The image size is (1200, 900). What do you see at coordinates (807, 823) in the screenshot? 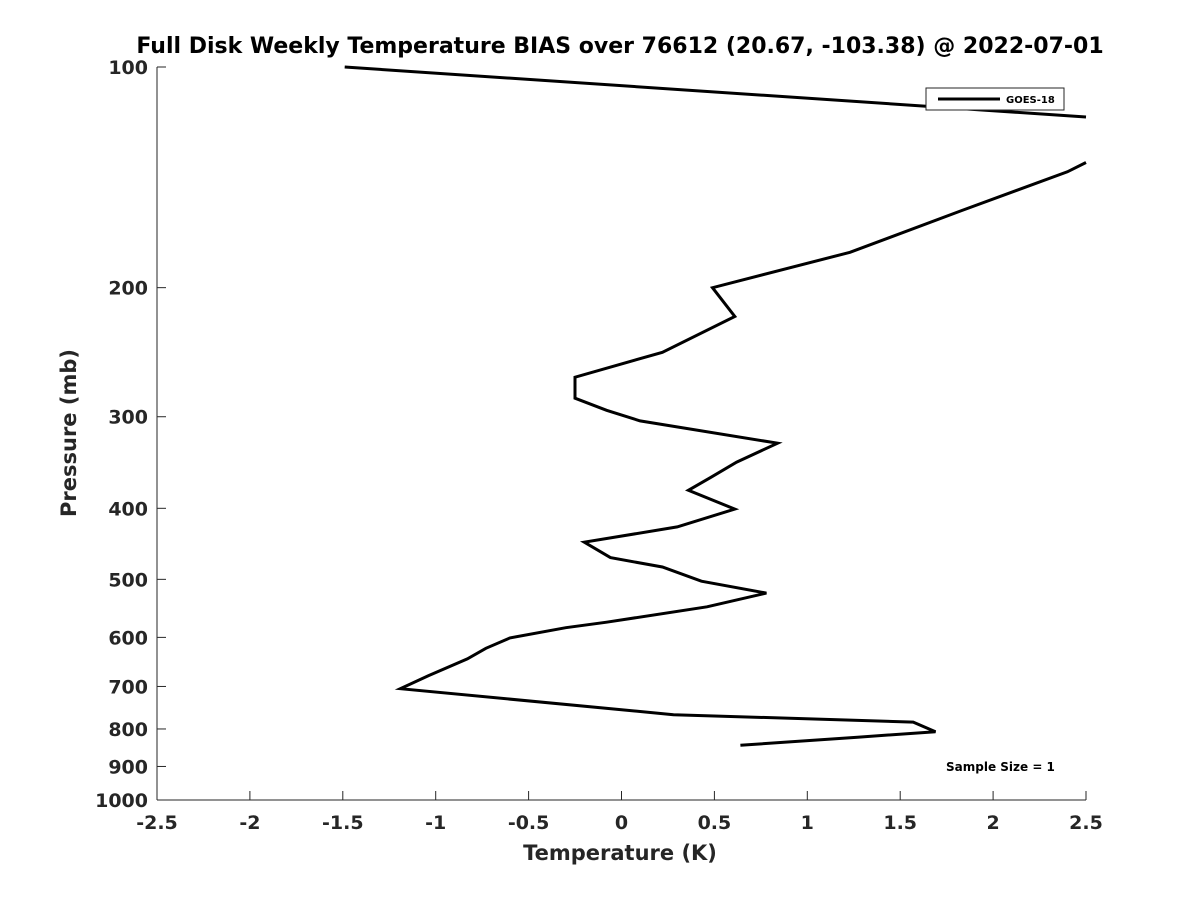
I see `x-tick-label: 1` at bounding box center [807, 823].